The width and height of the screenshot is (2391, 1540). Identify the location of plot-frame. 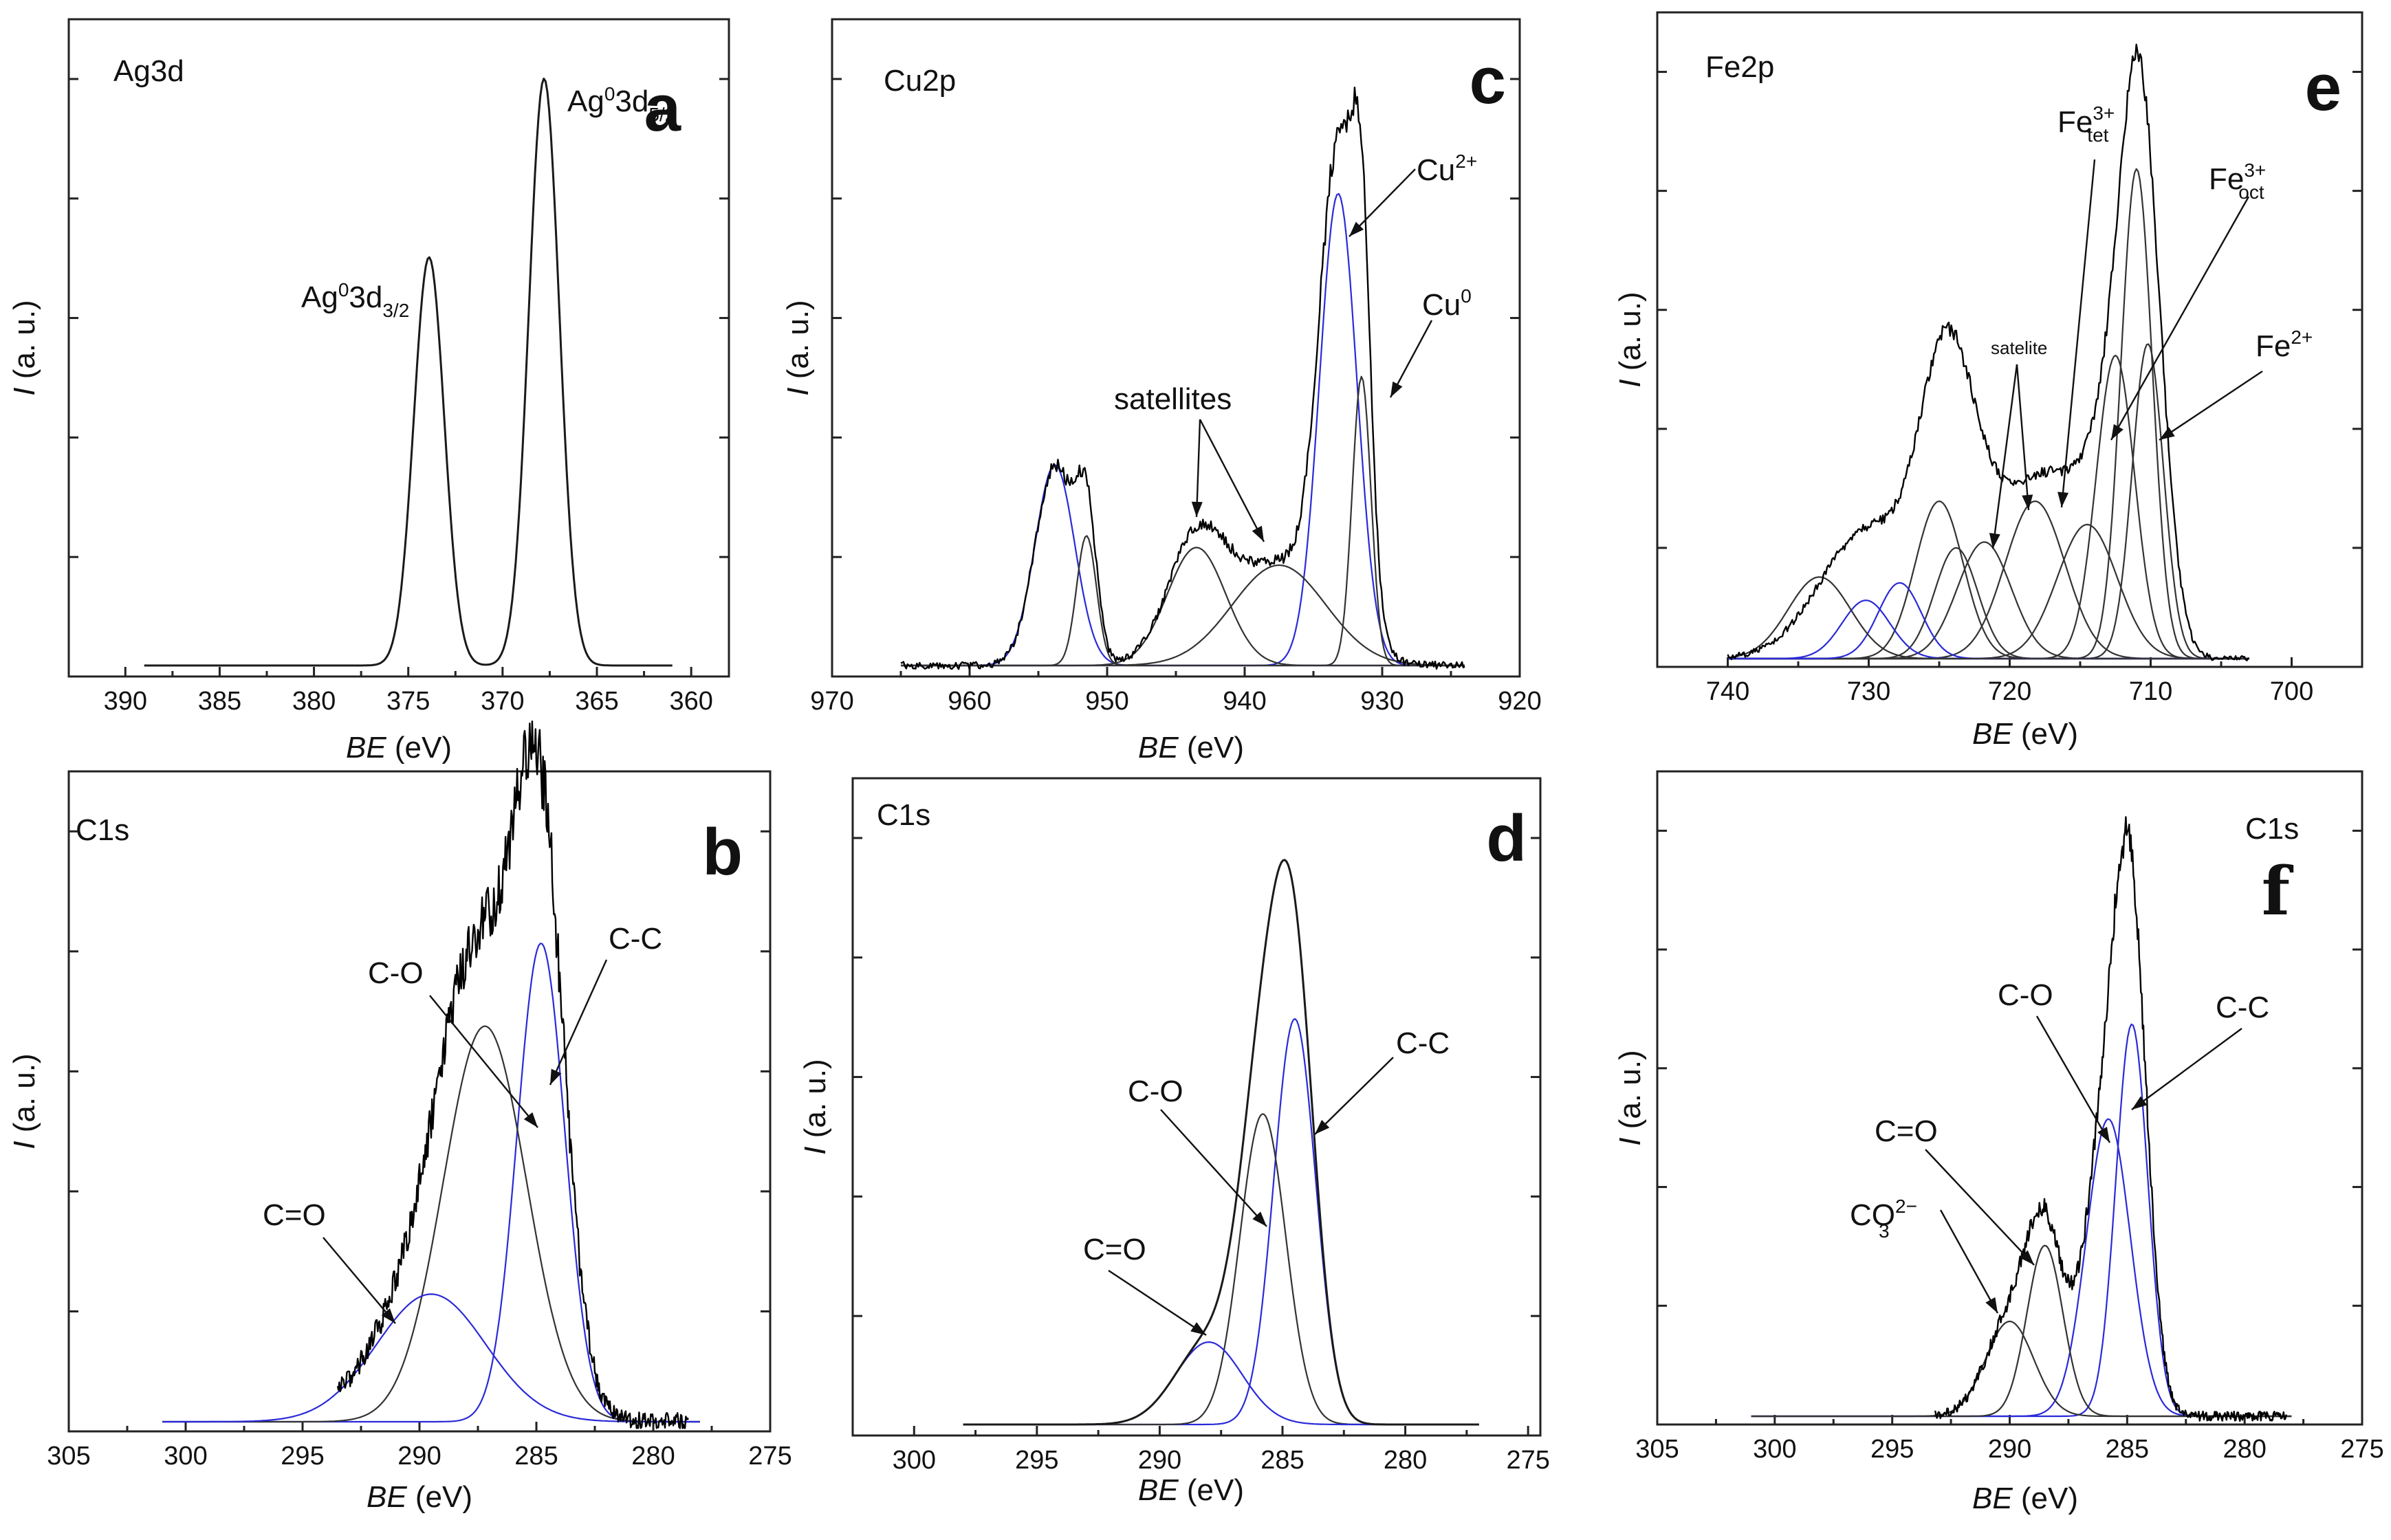
(398, 348).